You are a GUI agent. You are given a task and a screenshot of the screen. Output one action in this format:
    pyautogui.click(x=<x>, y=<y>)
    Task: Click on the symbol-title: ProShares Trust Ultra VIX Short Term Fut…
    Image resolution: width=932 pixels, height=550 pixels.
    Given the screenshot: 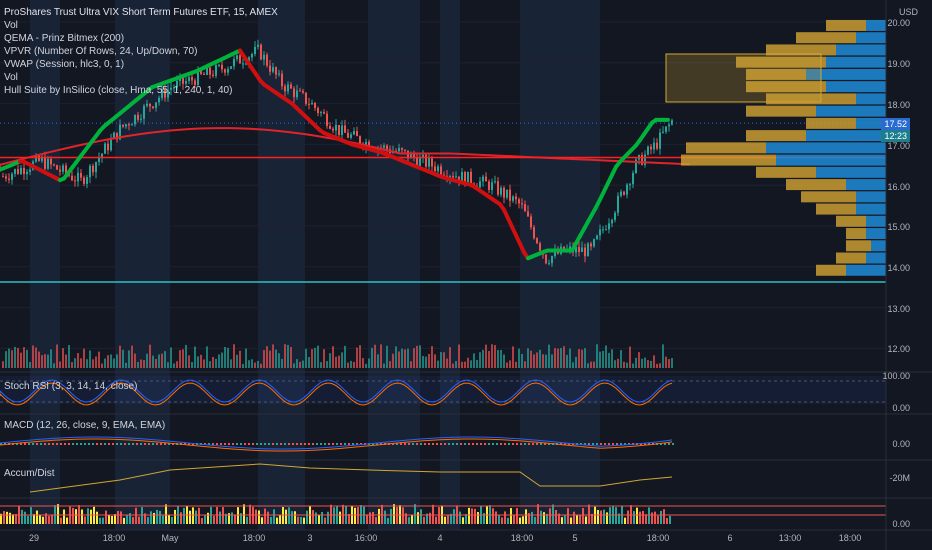 What is the action you would take?
    pyautogui.click(x=141, y=12)
    